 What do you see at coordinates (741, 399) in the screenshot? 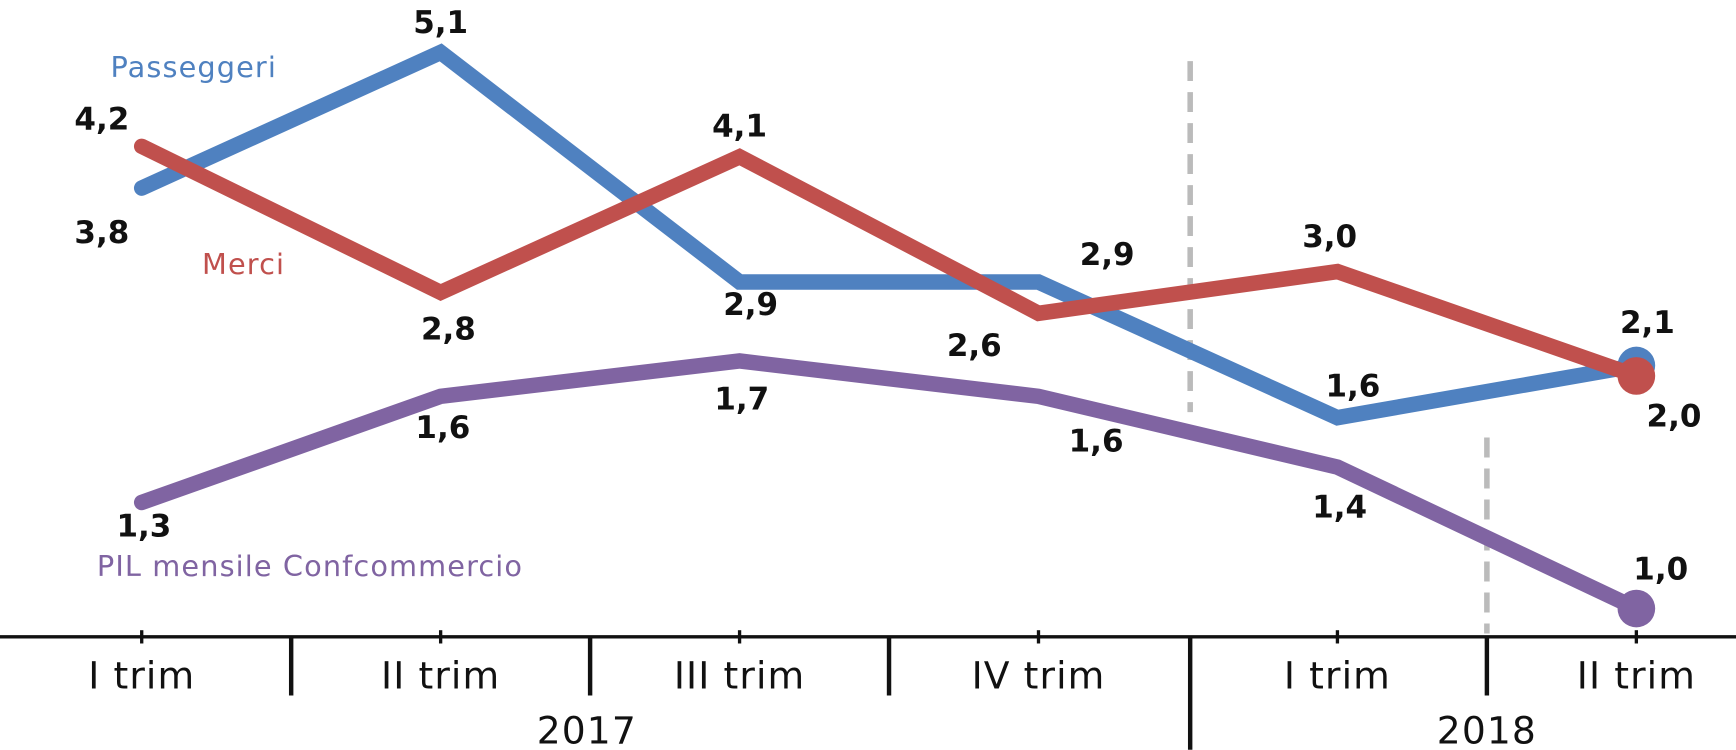
I see `value-label: 1,7` at bounding box center [741, 399].